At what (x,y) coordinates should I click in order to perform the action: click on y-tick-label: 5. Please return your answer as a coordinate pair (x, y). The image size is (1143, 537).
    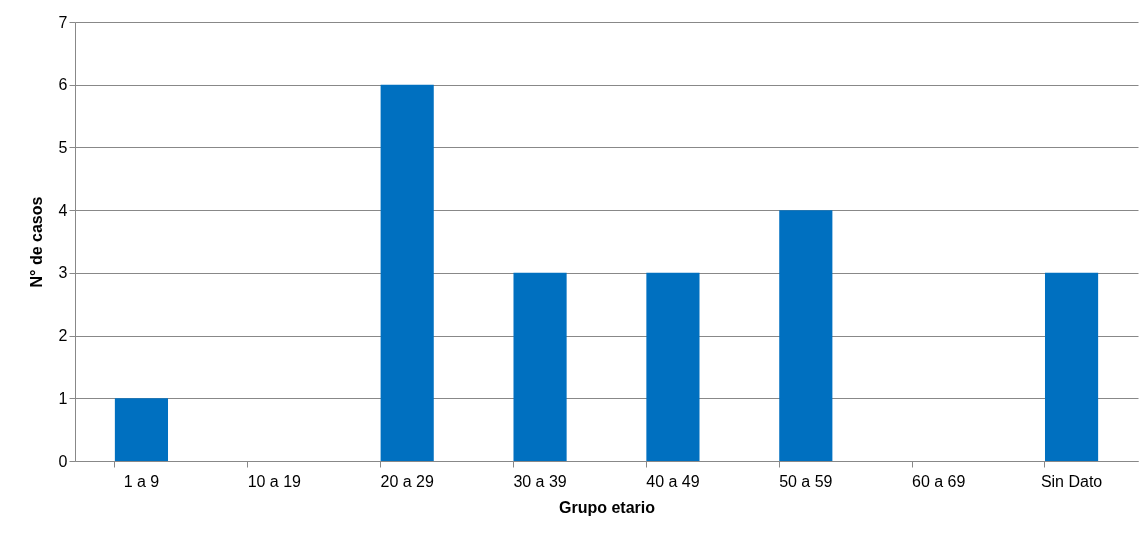
    Looking at the image, I should click on (63, 147).